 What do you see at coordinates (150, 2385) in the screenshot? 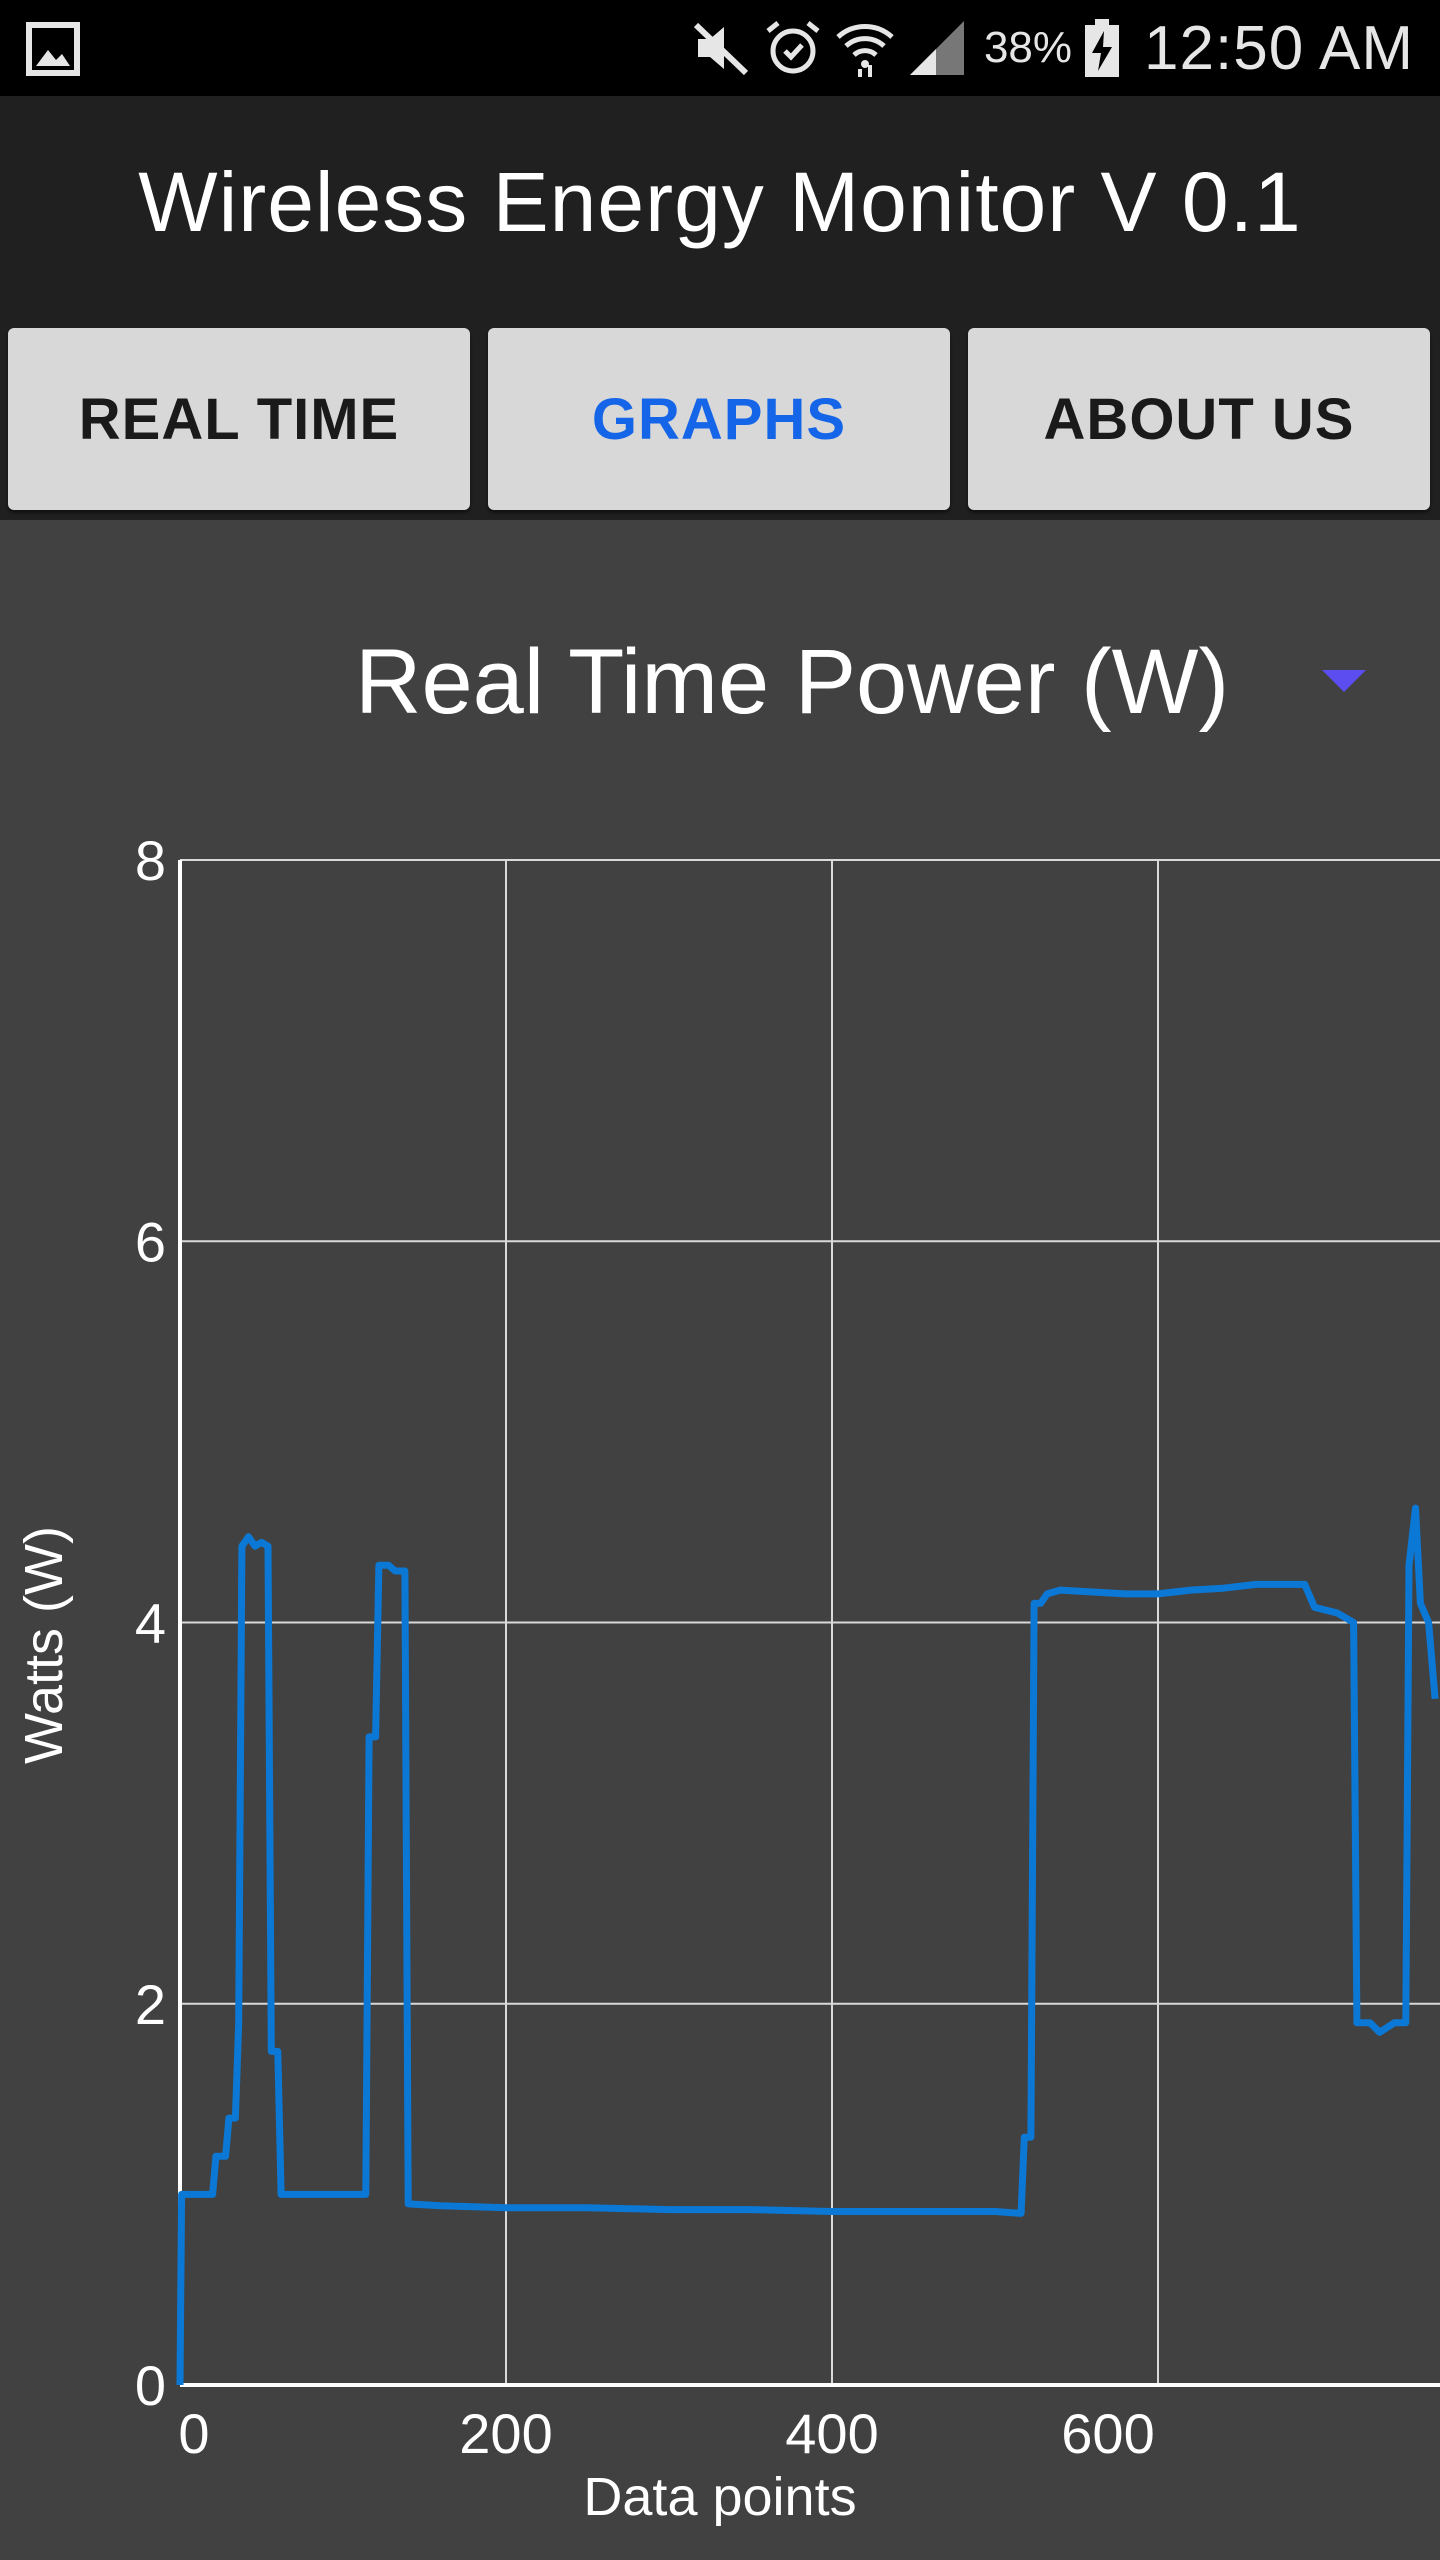
I see `y-tick-label: 0` at bounding box center [150, 2385].